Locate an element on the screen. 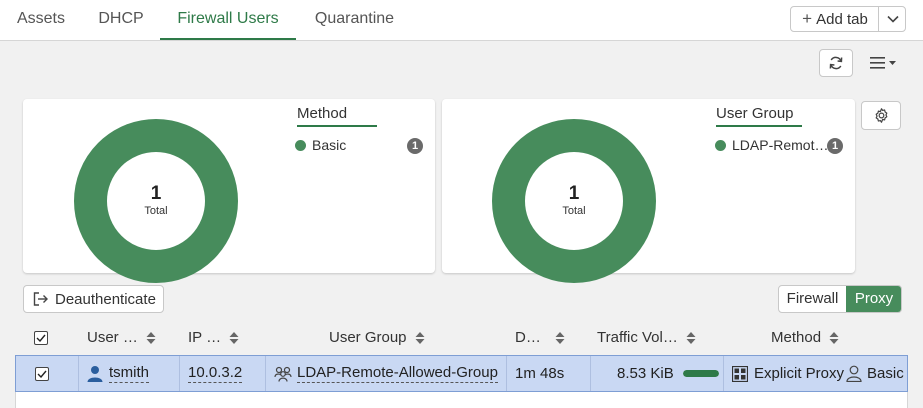 The width and height of the screenshot is (923, 408). cell-method: Explicit Proxy Basic is located at coordinates (818, 373).